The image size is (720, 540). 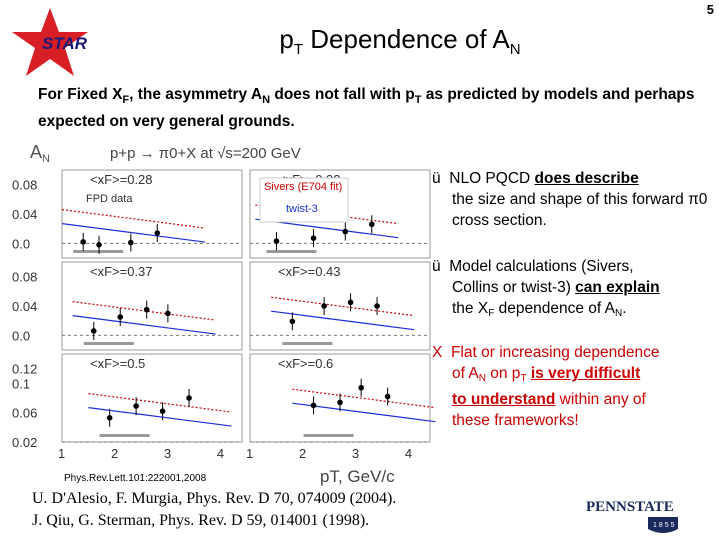 I want to click on reference-prl: Phys.Rev.Lett.101:222001,2008, so click(x=135, y=478).